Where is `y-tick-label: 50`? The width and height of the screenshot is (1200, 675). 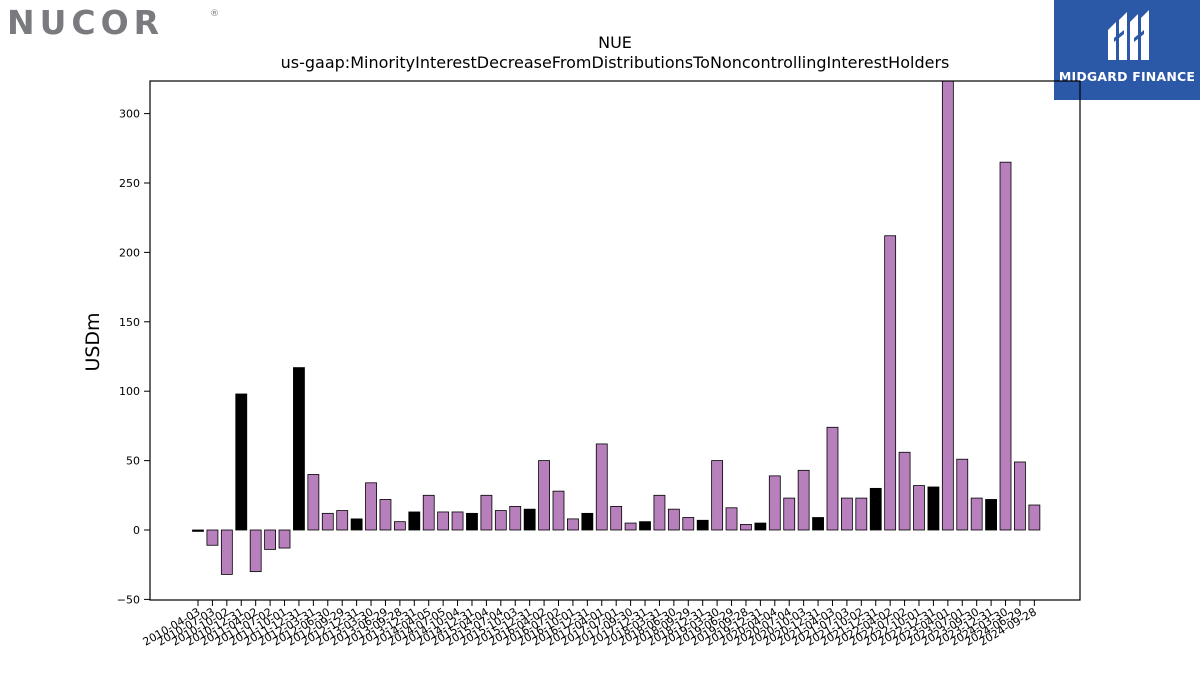 y-tick-label: 50 is located at coordinates (133, 461).